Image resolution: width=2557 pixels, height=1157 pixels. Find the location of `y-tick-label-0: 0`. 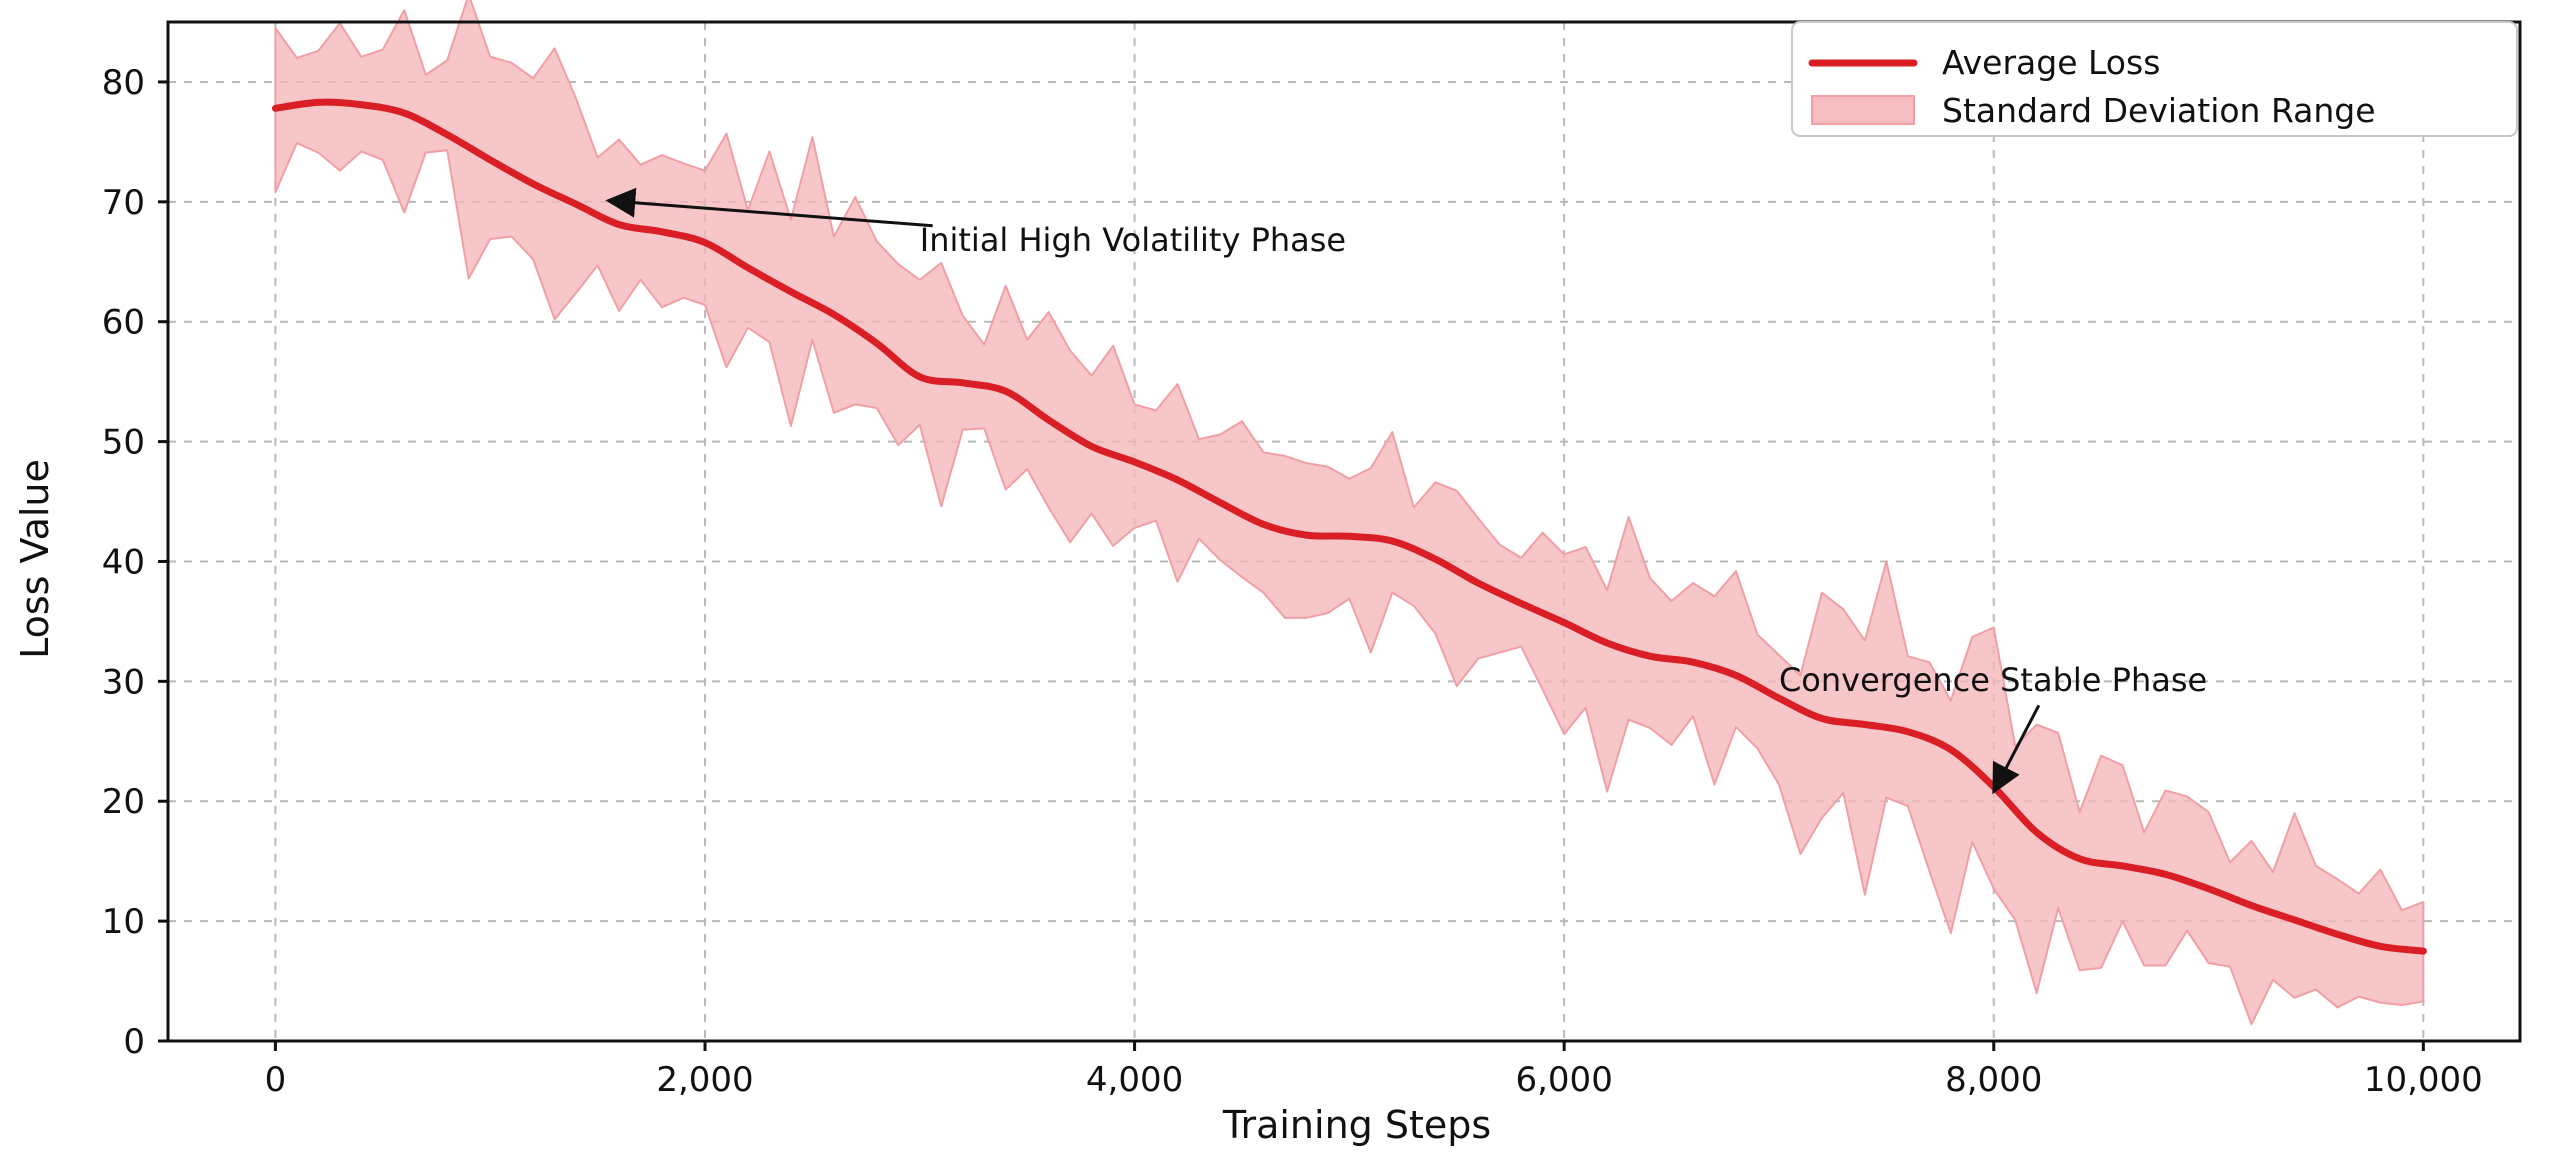

y-tick-label-0: 0 is located at coordinates (134, 1042).